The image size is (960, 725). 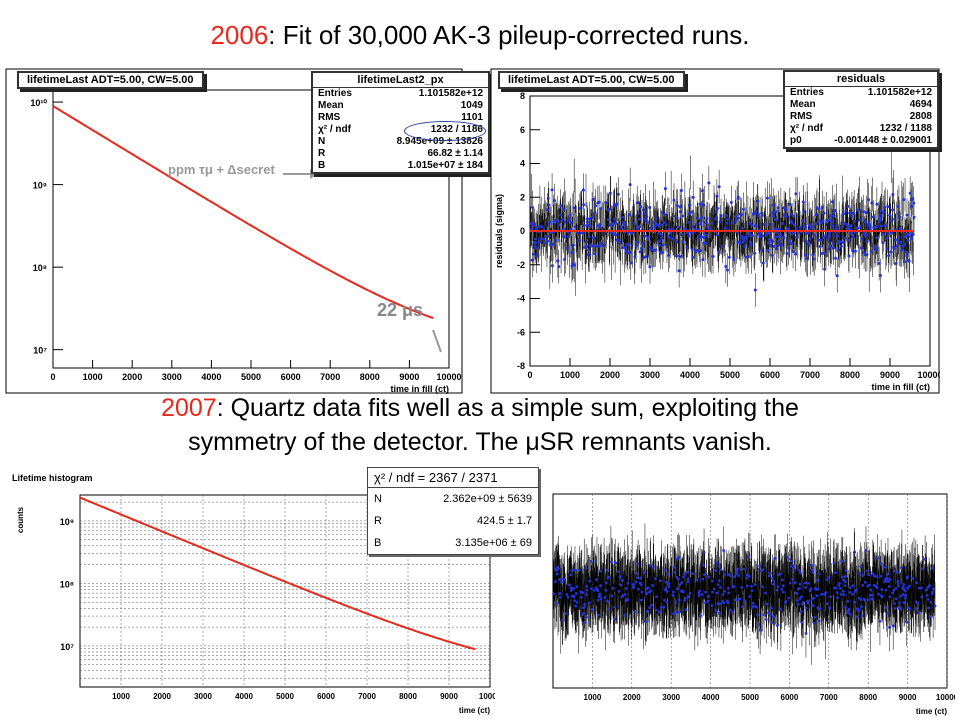 I want to click on y-tick-label: 2, so click(x=522, y=197).